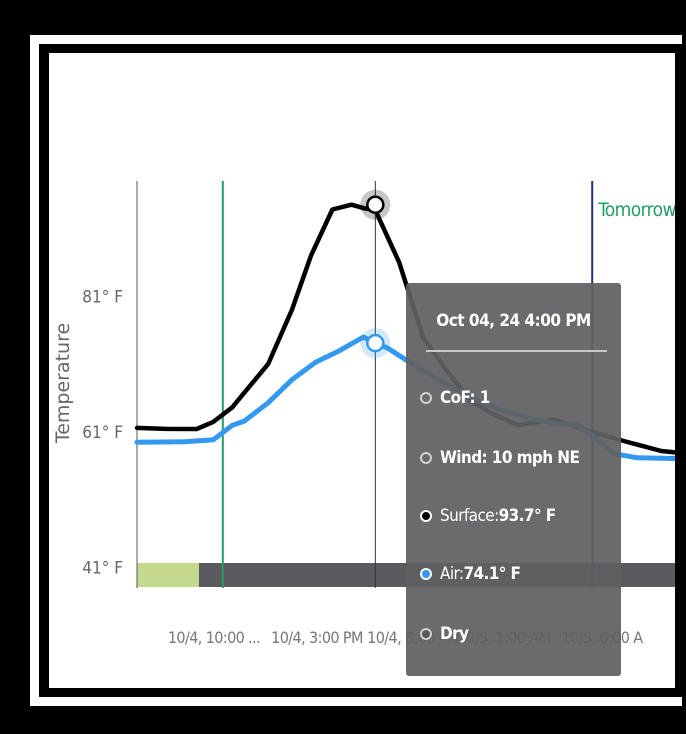 The height and width of the screenshot is (734, 686). I want to click on condition-dot-icon, so click(426, 634).